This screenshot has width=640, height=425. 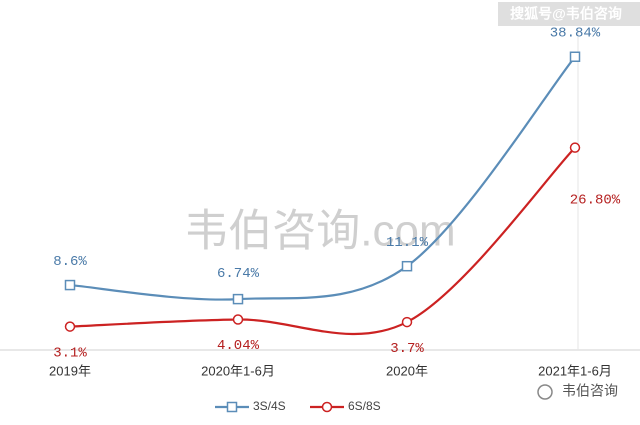 I want to click on data-label: 11.1%, so click(x=407, y=243).